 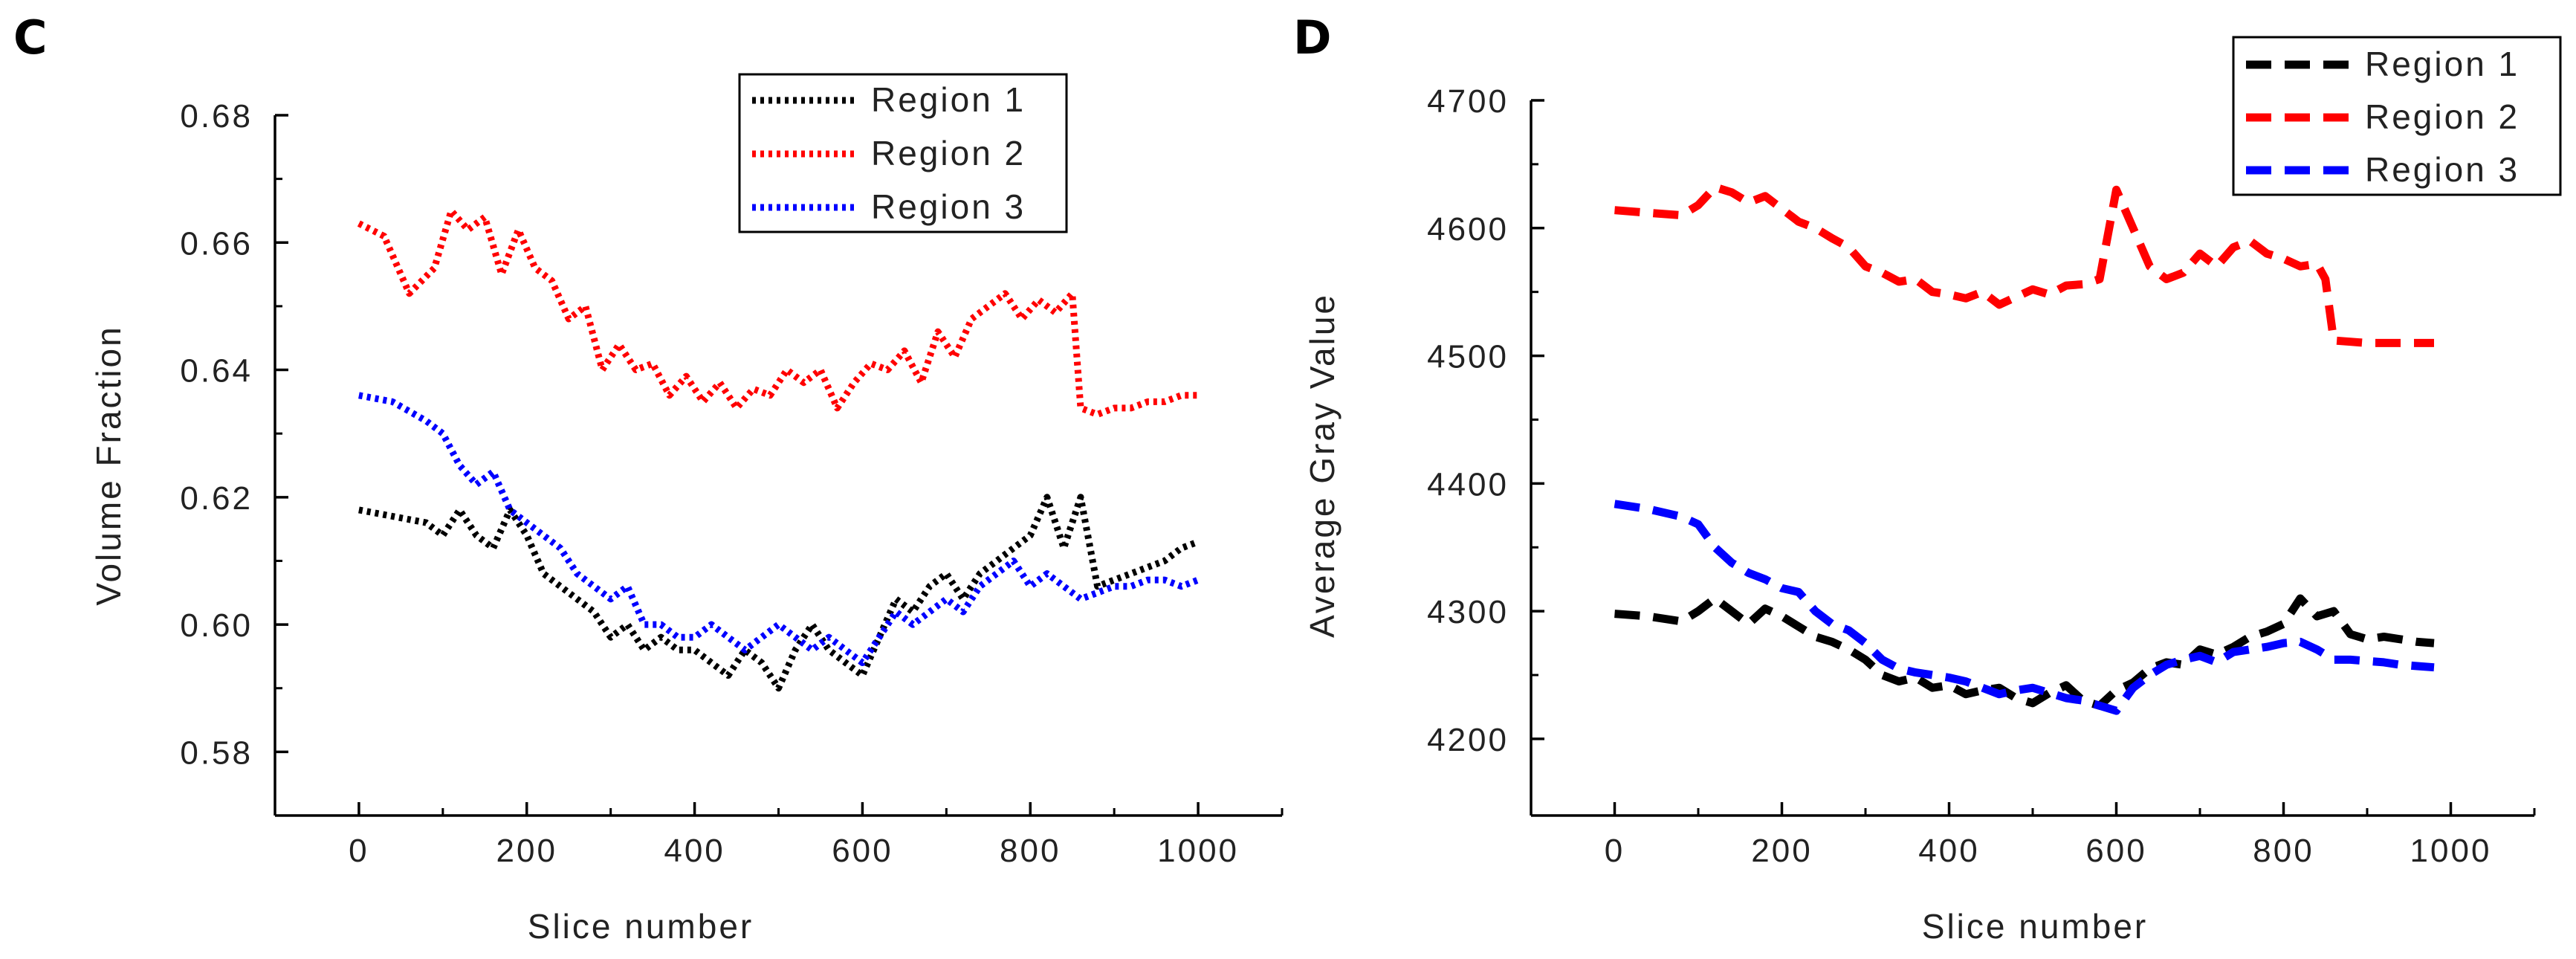 I want to click on panel-c-y-tick-label: 0.62, so click(x=217, y=498).